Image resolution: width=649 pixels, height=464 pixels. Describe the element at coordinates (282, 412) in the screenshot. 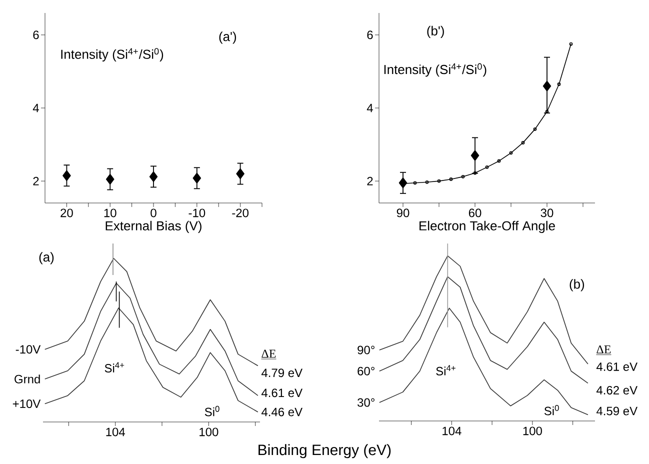

I see `text: 4.46 eV` at that location.